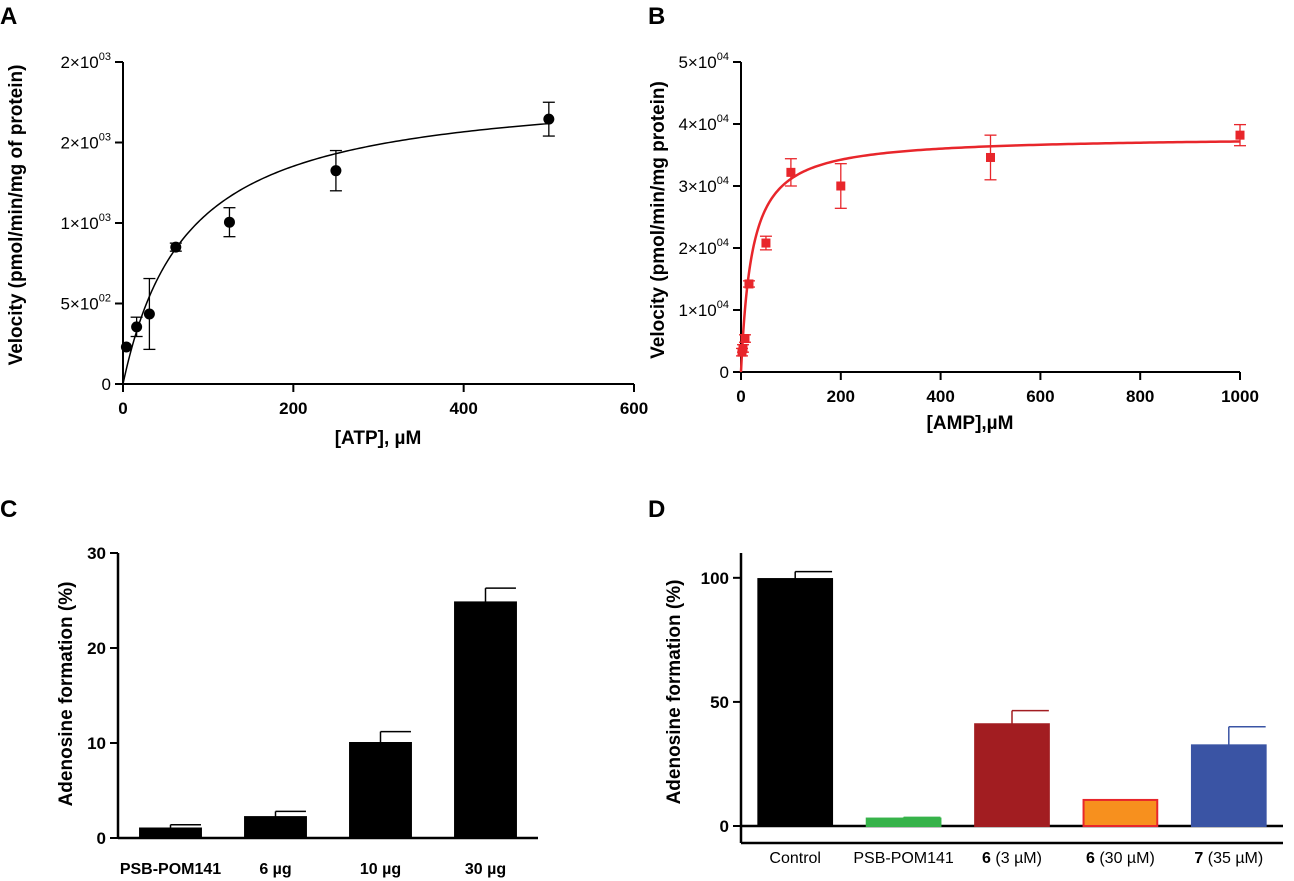  I want to click on y-tick-label: 4×1004, so click(703, 123).